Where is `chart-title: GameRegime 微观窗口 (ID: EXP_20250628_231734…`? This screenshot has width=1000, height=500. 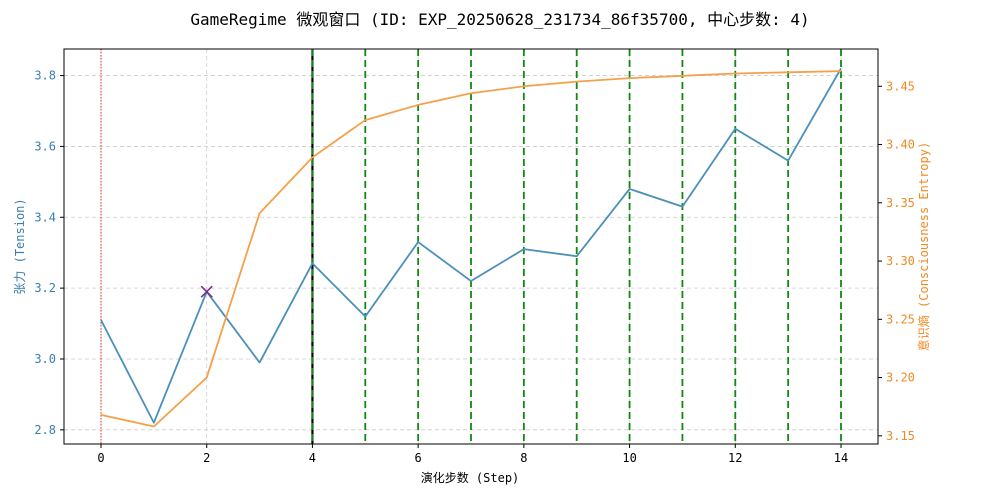 chart-title: GameRegime 微观窗口 (ID: EXP_20250628_231734… is located at coordinates (499, 19).